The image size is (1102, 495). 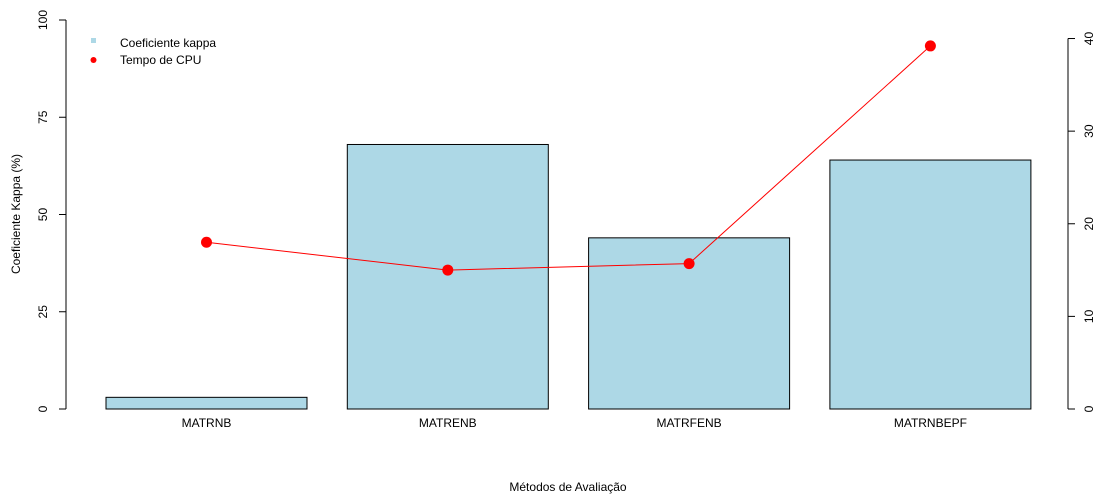 What do you see at coordinates (206, 403) in the screenshot?
I see `bar-matrnb` at bounding box center [206, 403].